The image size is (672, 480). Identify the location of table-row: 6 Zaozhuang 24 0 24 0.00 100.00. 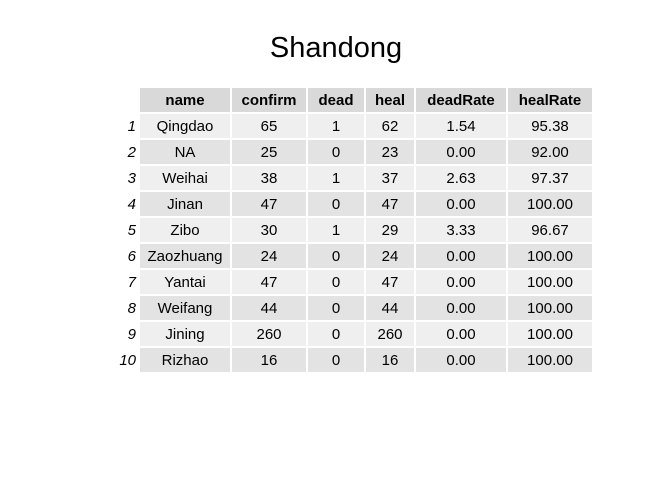
(351, 256).